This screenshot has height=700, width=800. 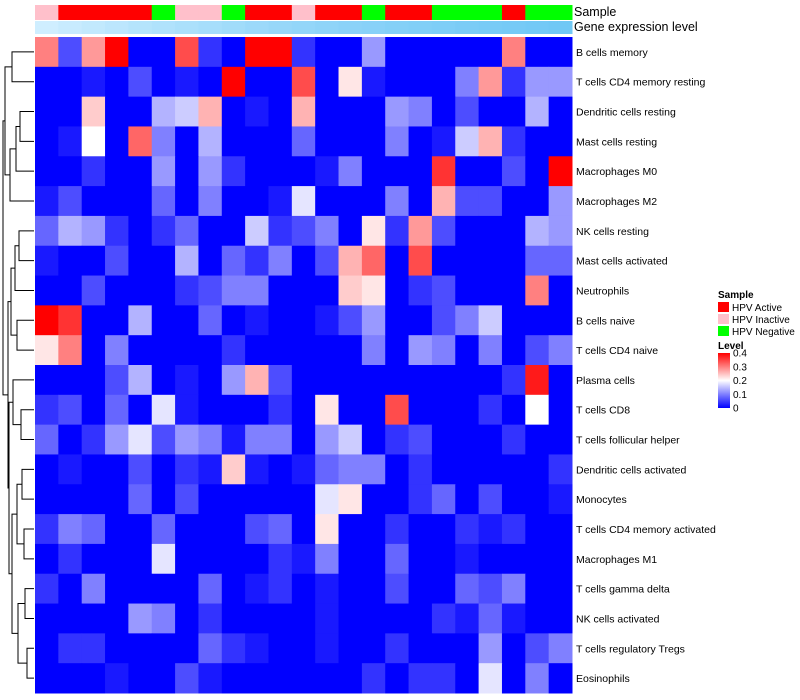 I want to click on row-label: B cells naive, so click(x=605, y=321).